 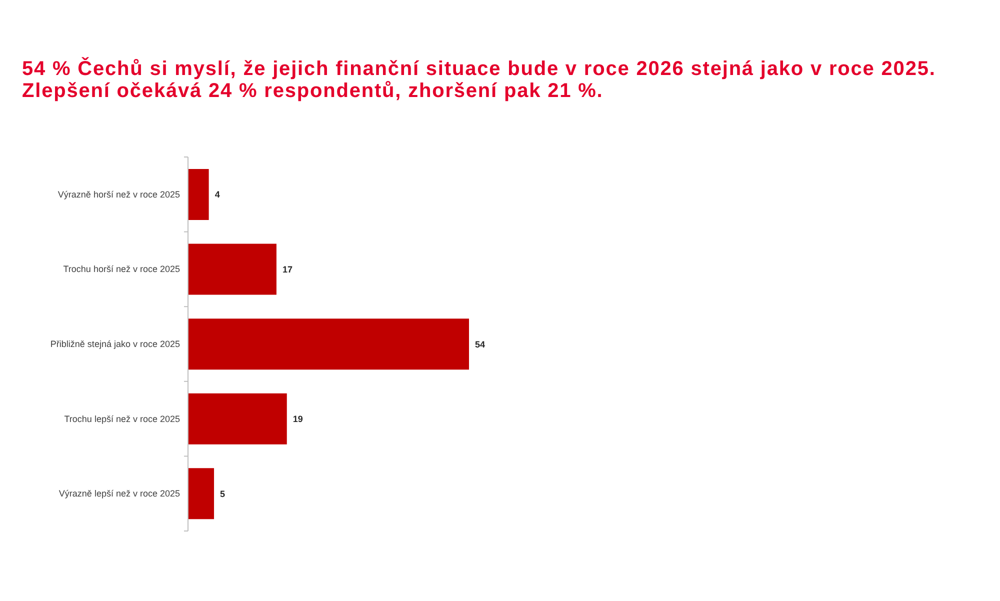 I want to click on chart-subtitle: Zlepšení očekává 24 % respondentů, zhoršení pak 21 %., so click(x=313, y=91).